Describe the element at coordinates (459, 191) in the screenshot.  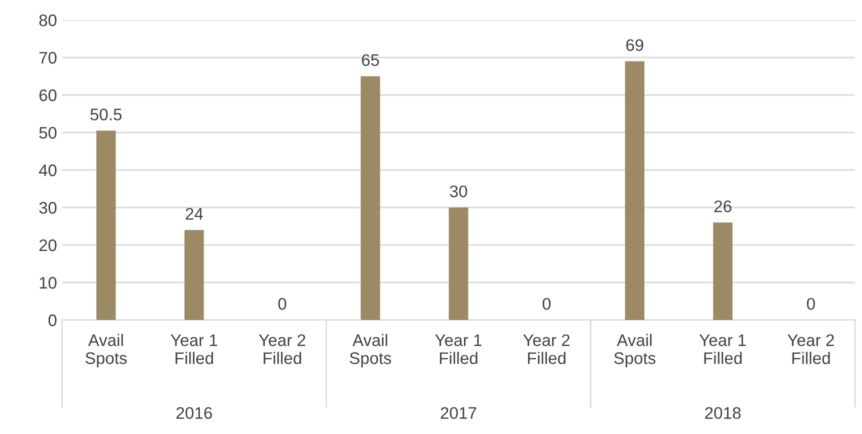
I see `data-label: 30` at that location.